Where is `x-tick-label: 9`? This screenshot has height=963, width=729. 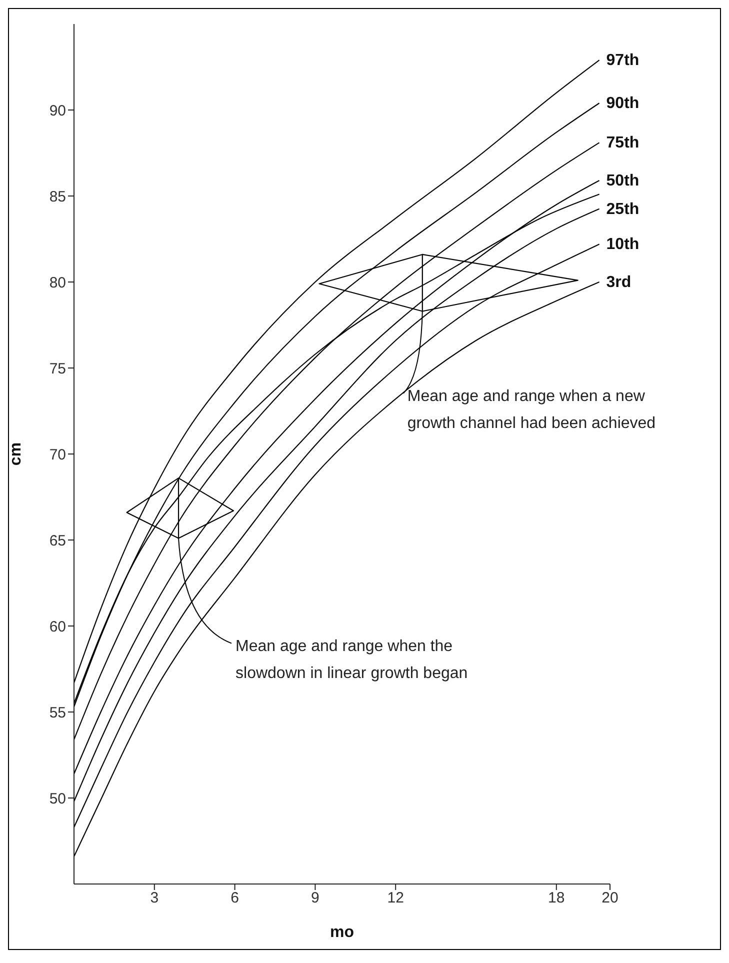
x-tick-label: 9 is located at coordinates (315, 898).